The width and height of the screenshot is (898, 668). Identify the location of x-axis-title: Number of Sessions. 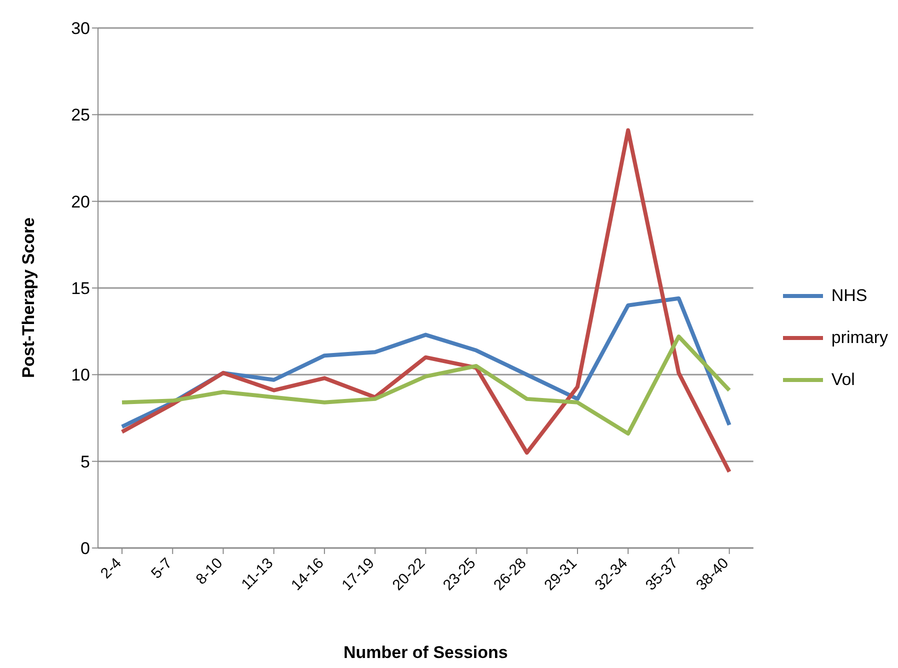
(425, 652).